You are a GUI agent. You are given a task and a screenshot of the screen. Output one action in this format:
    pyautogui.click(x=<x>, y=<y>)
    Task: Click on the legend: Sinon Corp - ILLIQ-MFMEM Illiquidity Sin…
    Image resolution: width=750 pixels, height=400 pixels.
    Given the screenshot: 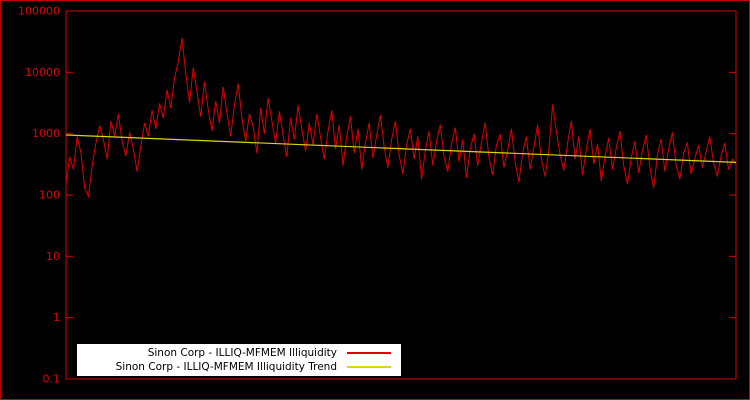 What is the action you would take?
    pyautogui.click(x=239, y=360)
    